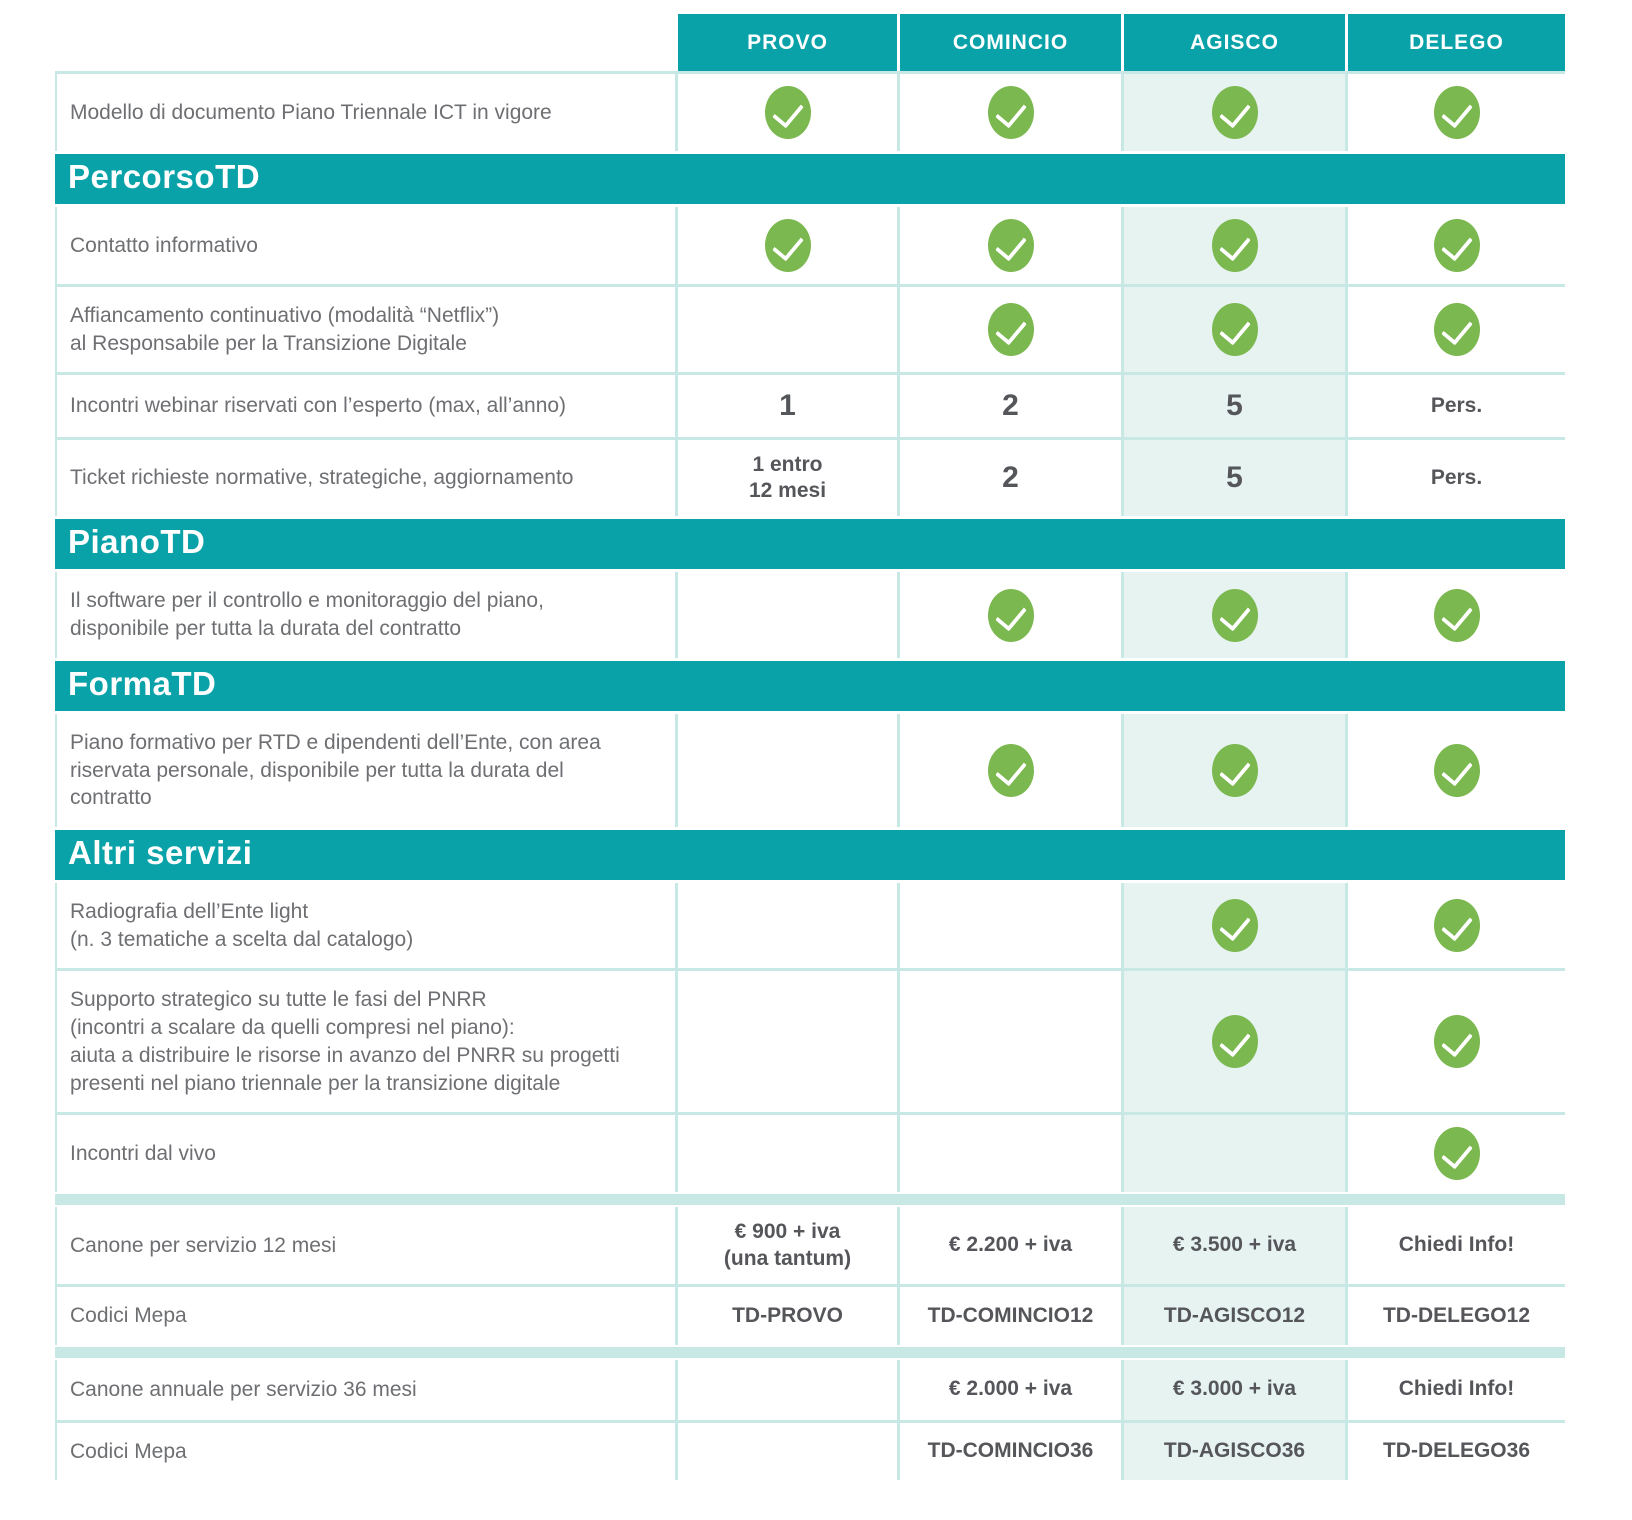  Describe the element at coordinates (365, 42) in the screenshot. I see `header-empty-cell` at that location.